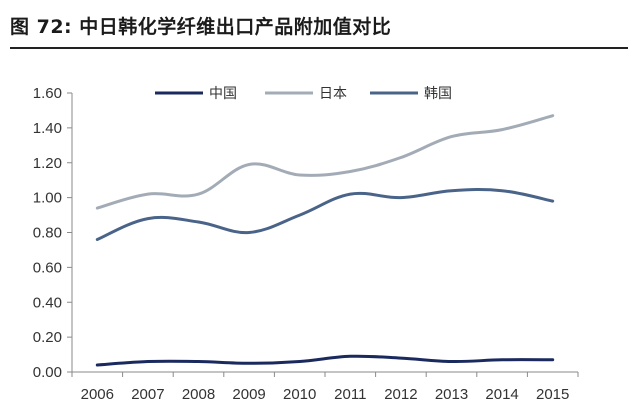 The width and height of the screenshot is (640, 418). I want to click on x-tick-label: 2007, so click(147, 394).